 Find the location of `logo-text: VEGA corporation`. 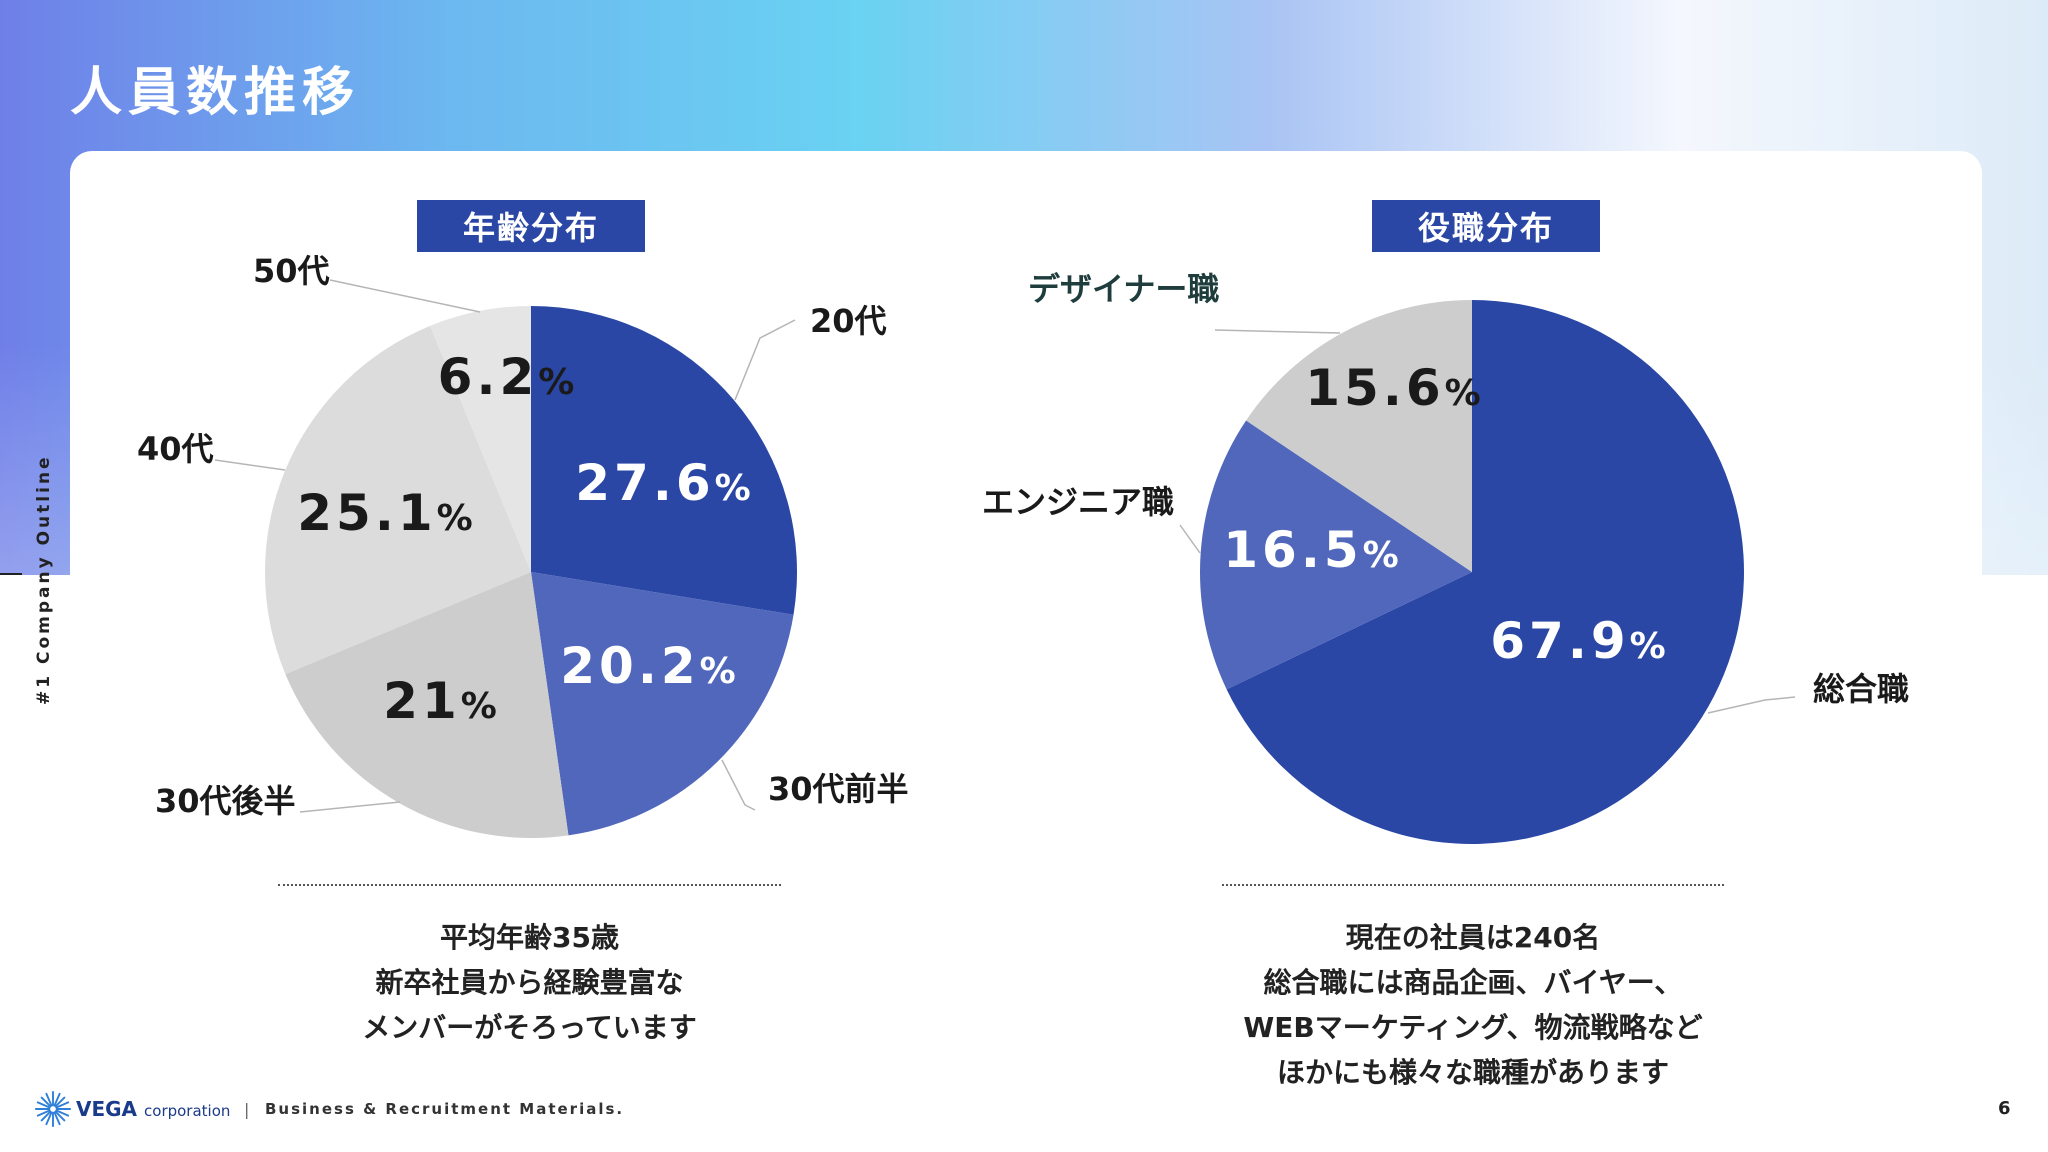

logo-text: VEGA corporation is located at coordinates (153, 1109).